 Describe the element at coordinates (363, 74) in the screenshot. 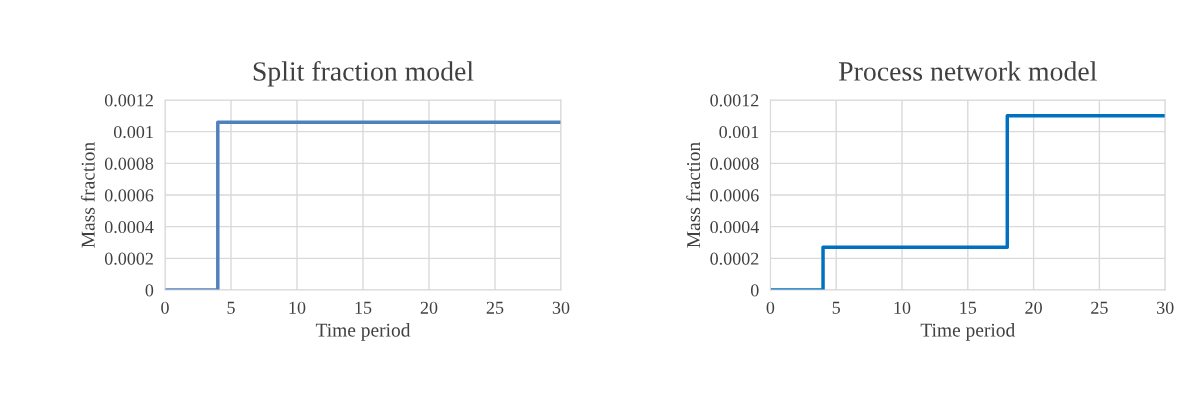

I see `chart-title: Split fraction model` at that location.